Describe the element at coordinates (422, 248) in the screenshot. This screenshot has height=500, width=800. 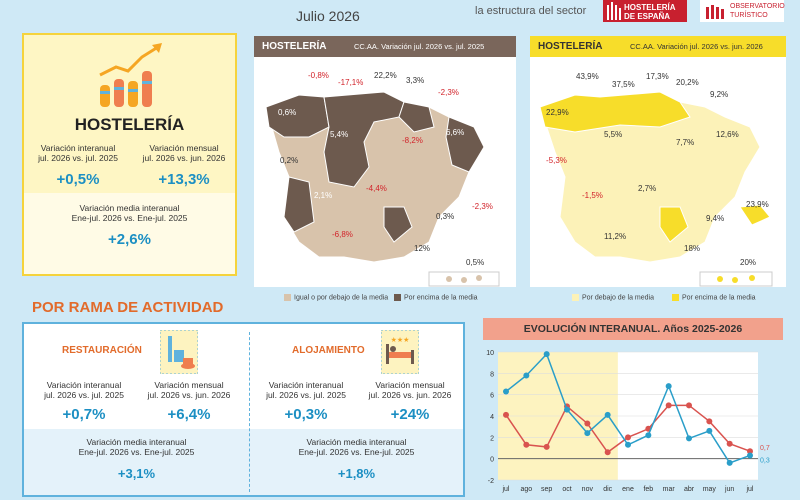
I see `map1-label: 12%` at that location.